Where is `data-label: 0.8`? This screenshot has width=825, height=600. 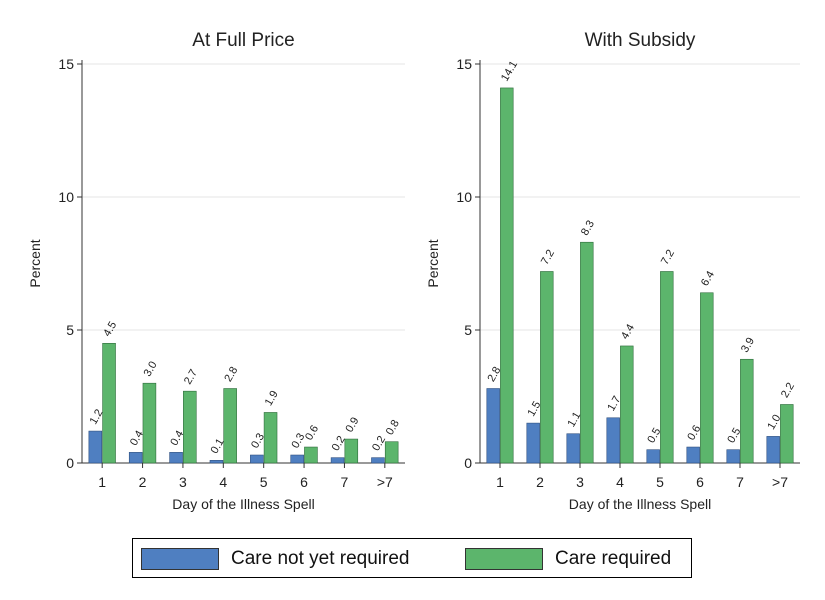
data-label: 0.8 is located at coordinates (393, 427).